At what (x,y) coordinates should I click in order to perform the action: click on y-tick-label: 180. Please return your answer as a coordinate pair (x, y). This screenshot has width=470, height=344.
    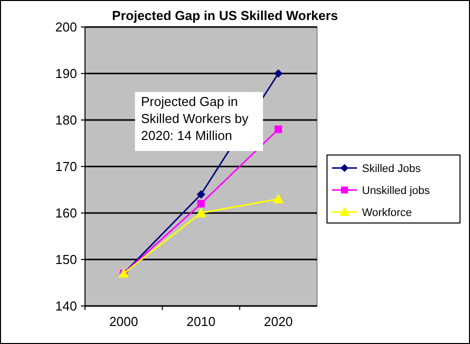
    Looking at the image, I should click on (66, 120).